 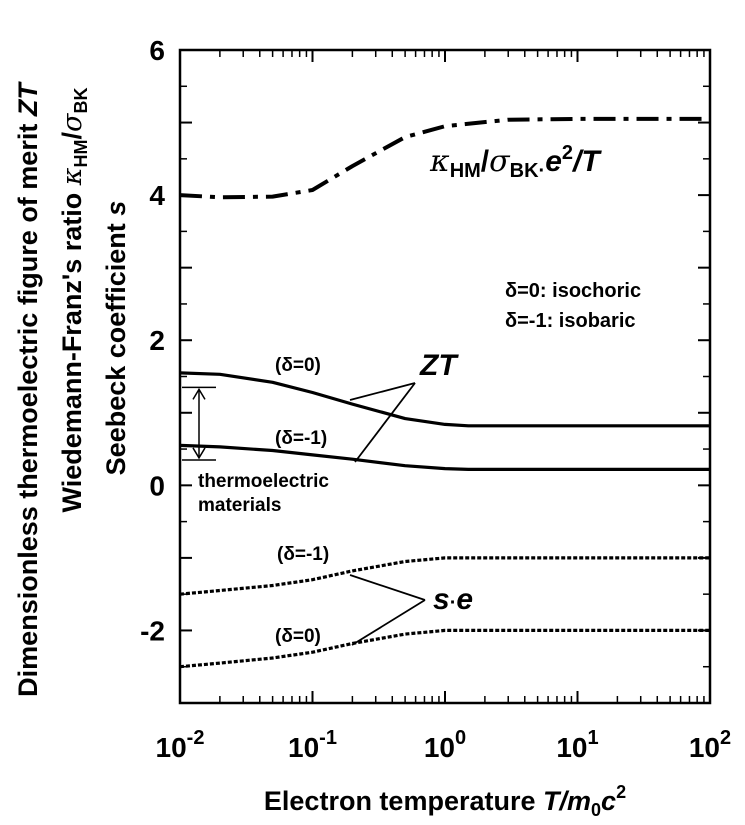 I want to click on x-tick-label: 10⁰, so click(x=445, y=745).